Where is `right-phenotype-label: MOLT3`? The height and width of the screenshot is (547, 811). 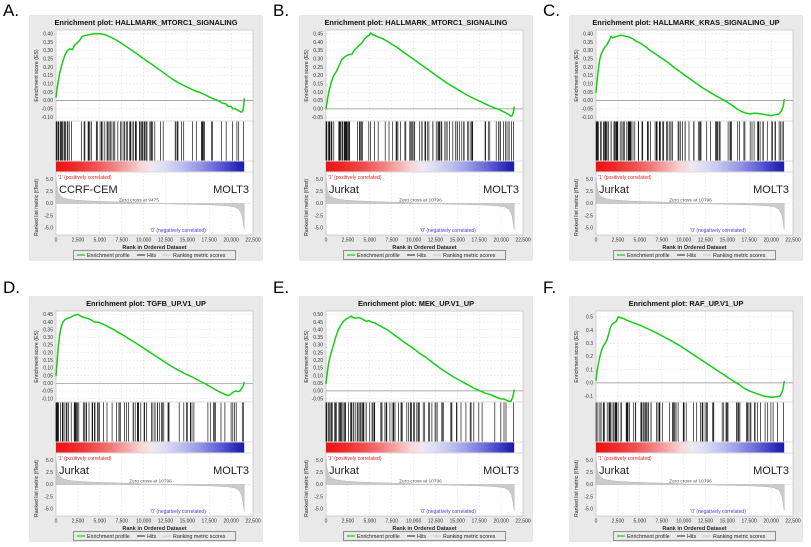
right-phenotype-label: MOLT3 is located at coordinates (501, 471).